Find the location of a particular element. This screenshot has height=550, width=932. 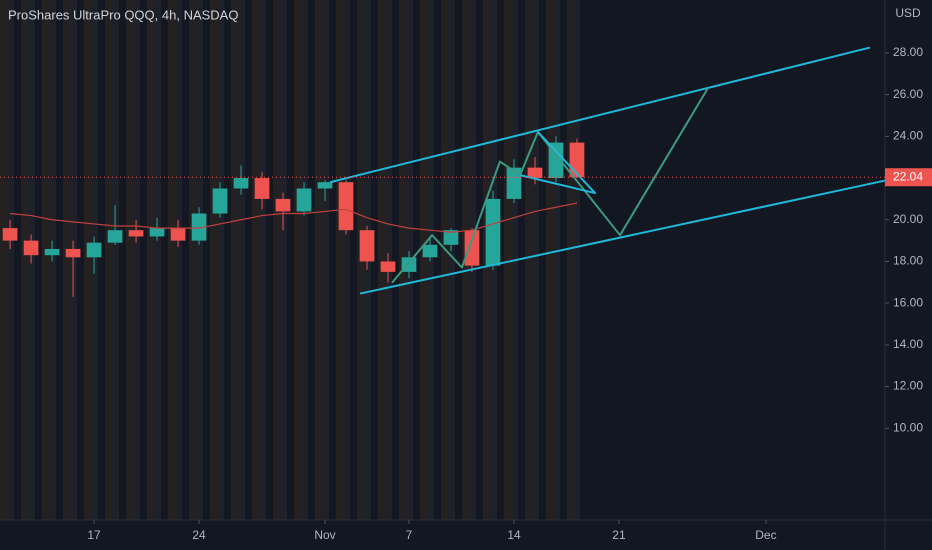

currency: USD is located at coordinates (908, 13).